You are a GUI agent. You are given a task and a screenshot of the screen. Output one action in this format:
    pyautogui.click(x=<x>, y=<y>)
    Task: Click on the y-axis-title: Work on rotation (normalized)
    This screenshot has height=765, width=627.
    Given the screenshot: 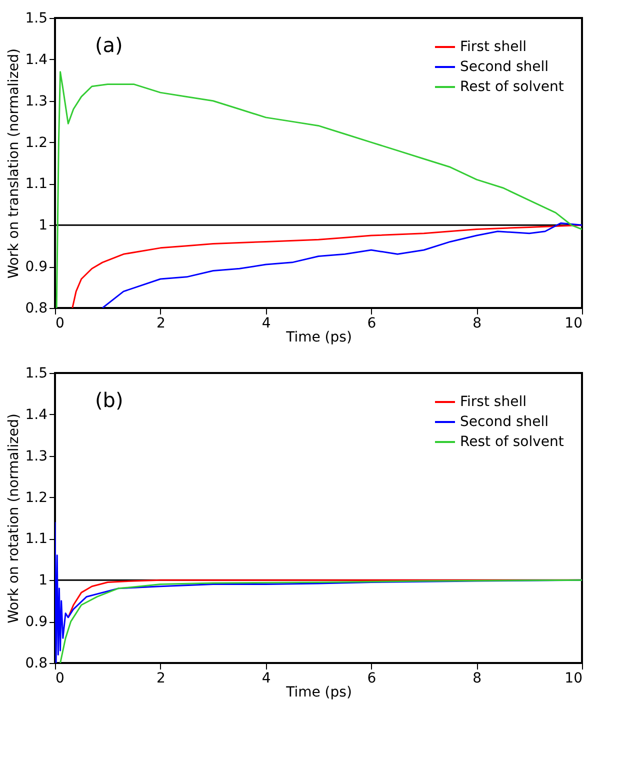 What is the action you would take?
    pyautogui.click(x=14, y=519)
    